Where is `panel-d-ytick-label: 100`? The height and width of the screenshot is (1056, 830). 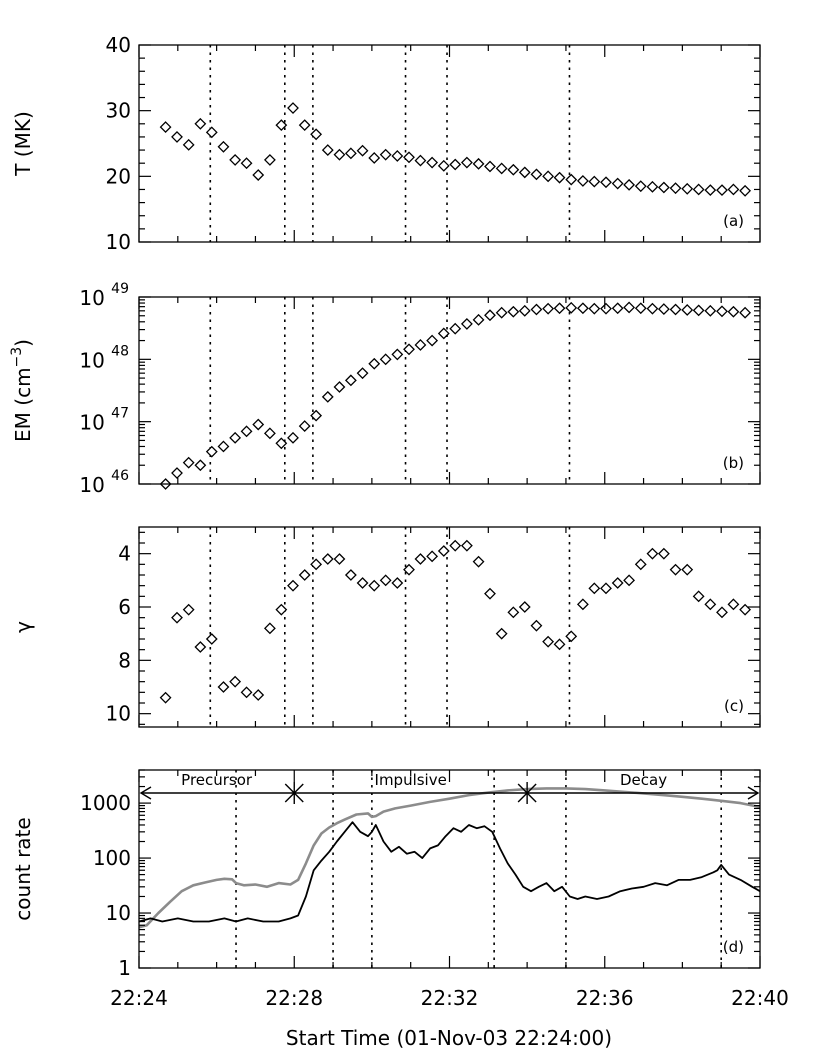
panel-d-ytick-label: 100 is located at coordinates (112, 858).